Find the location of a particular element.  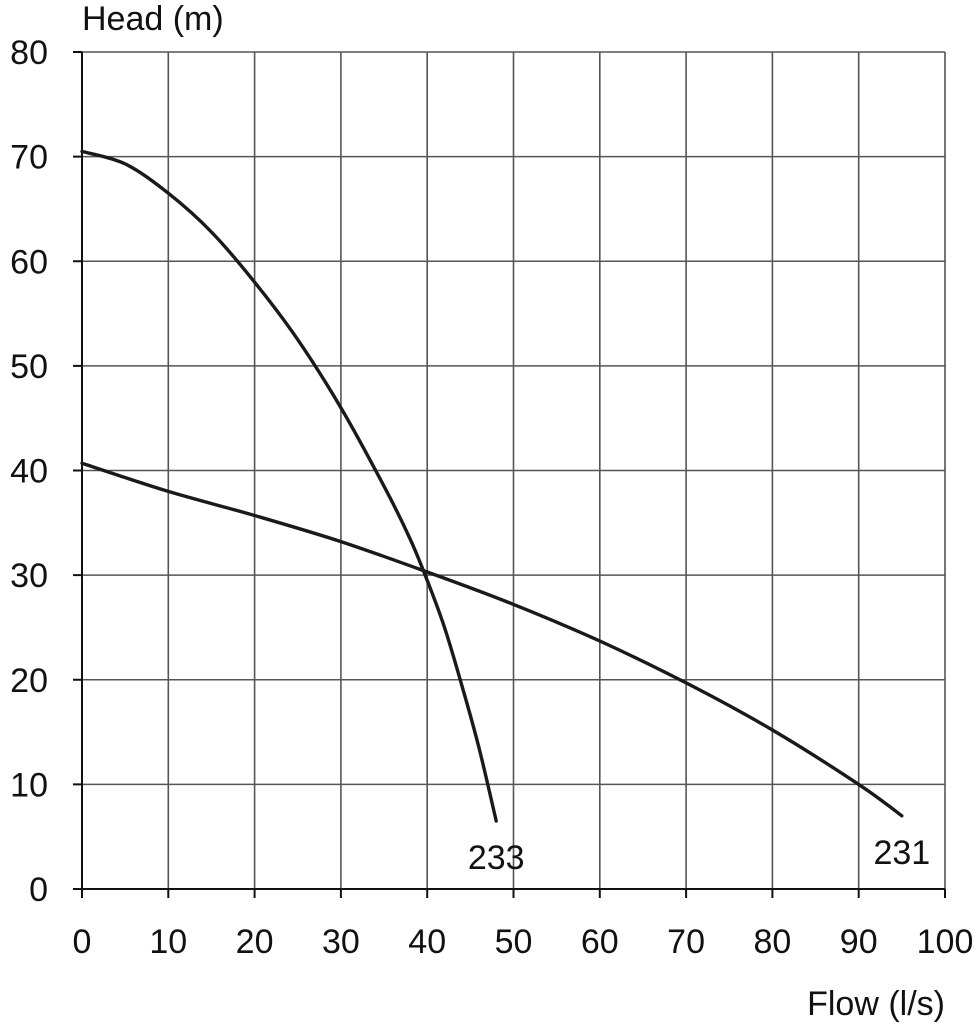

y-tick-label-20: 20 is located at coordinates (29, 681).